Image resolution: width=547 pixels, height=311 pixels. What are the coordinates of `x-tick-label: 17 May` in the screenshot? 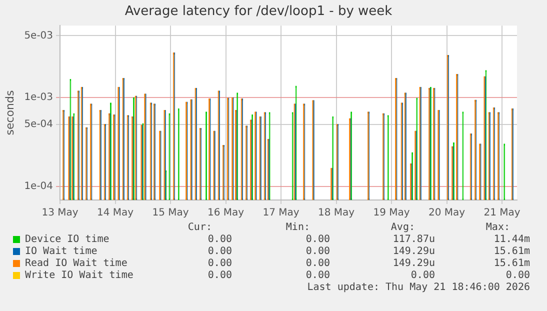 It's located at (281, 213).